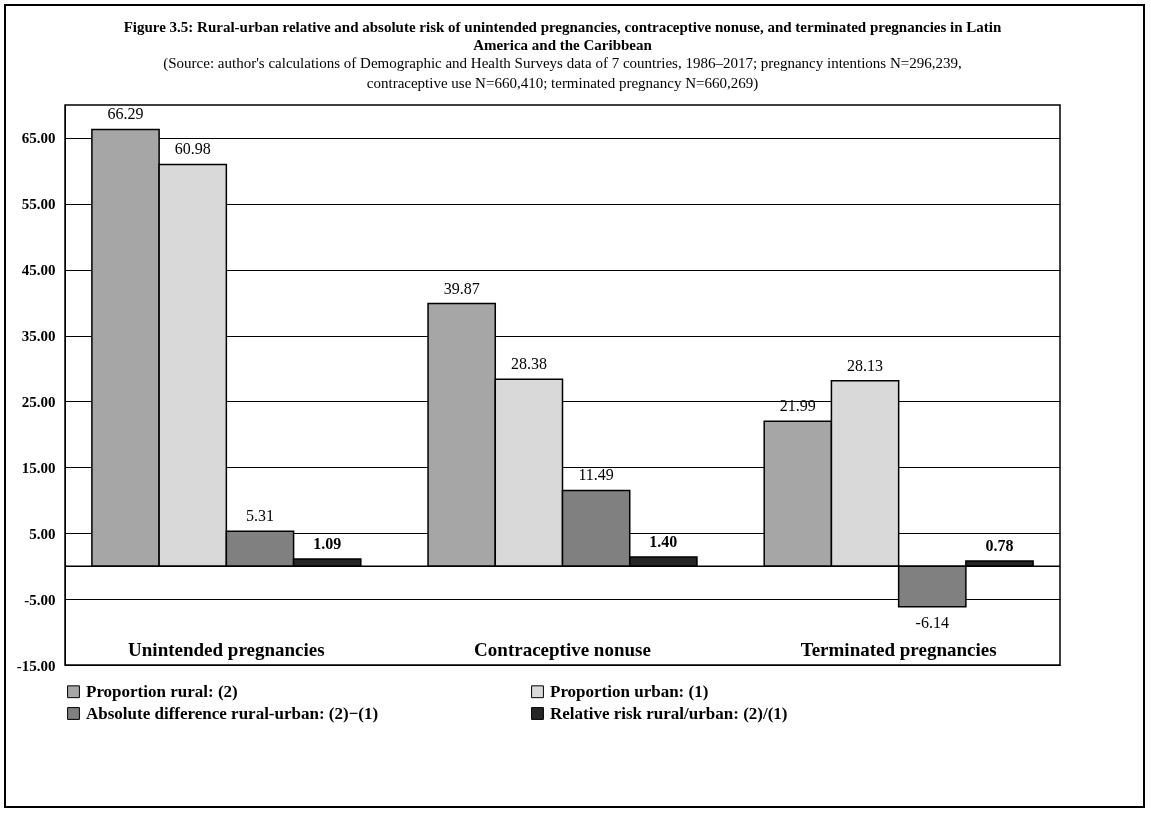  Describe the element at coordinates (42, 533) in the screenshot. I see `y-tick-label: 5.00` at that location.